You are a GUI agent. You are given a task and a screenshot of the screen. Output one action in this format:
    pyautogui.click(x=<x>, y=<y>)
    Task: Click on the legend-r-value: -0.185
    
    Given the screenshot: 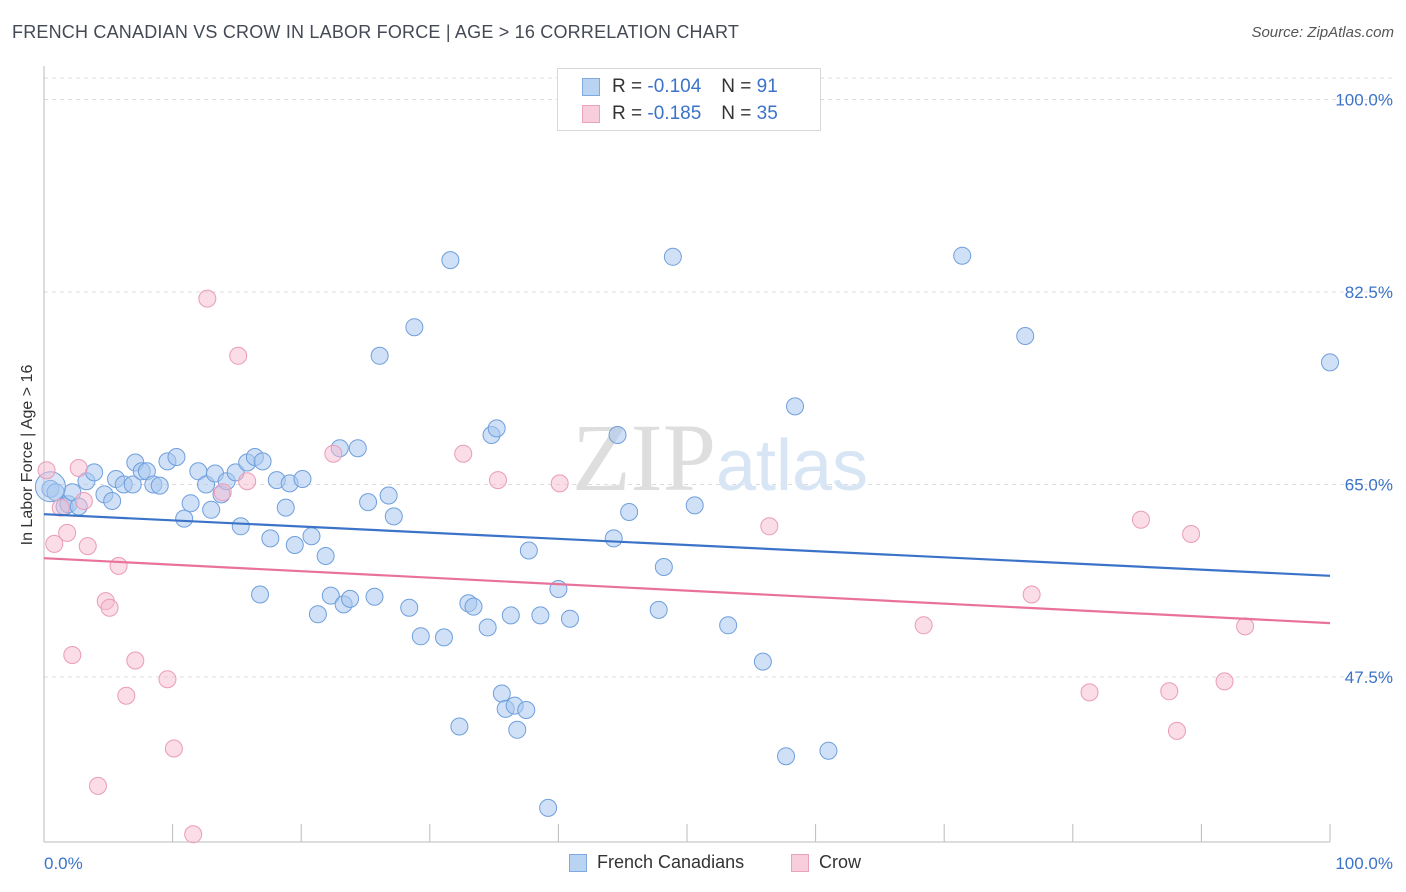 What is the action you would take?
    pyautogui.click(x=674, y=113)
    